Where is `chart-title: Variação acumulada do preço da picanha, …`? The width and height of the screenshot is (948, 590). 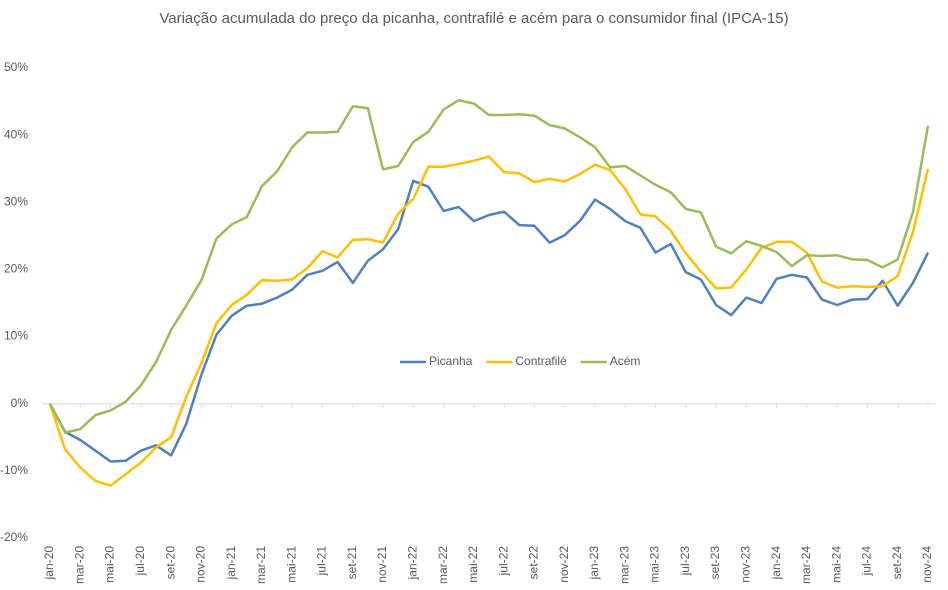 chart-title: Variação acumulada do preço da picanha, … is located at coordinates (473, 18).